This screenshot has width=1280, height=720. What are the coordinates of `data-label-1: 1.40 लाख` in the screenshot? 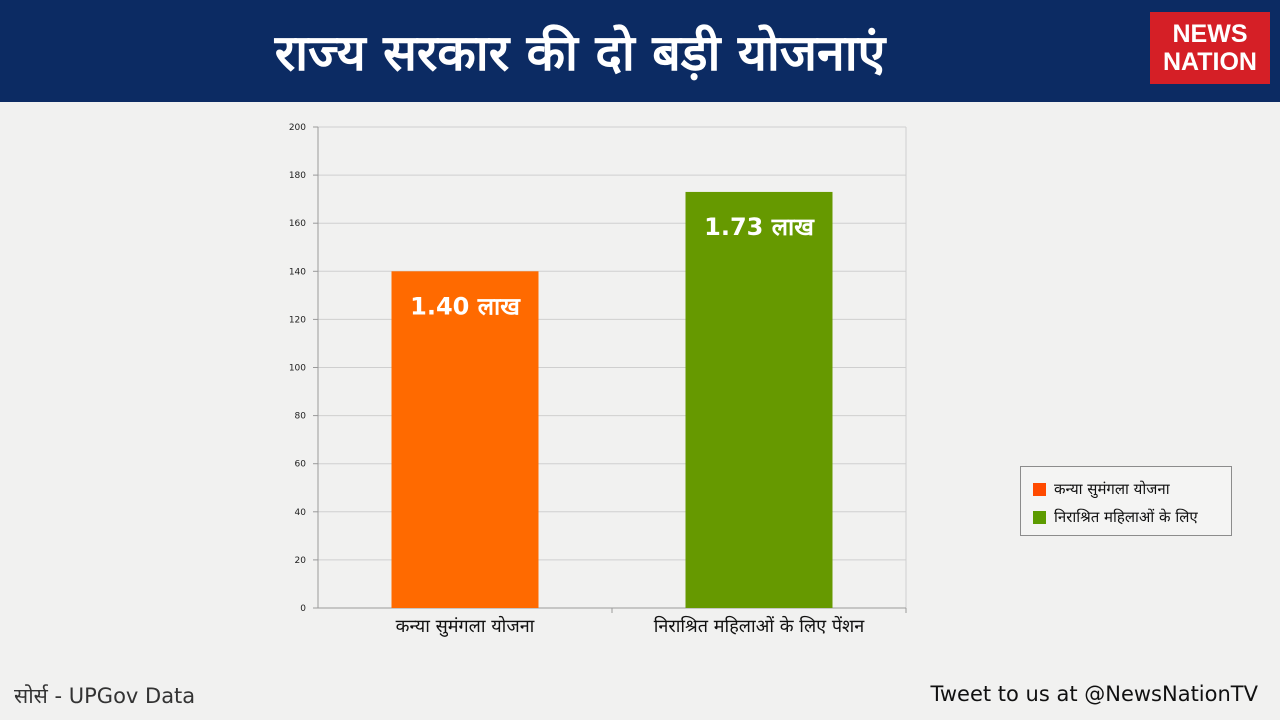 It's located at (465, 306).